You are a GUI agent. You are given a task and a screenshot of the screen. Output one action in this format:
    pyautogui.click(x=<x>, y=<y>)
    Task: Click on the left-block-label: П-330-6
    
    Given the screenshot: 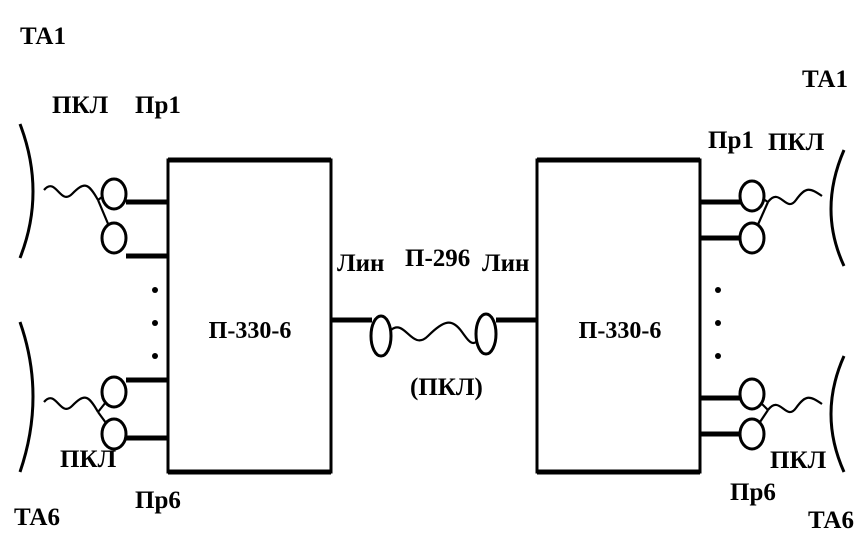 What is the action you would take?
    pyautogui.click(x=250, y=331)
    